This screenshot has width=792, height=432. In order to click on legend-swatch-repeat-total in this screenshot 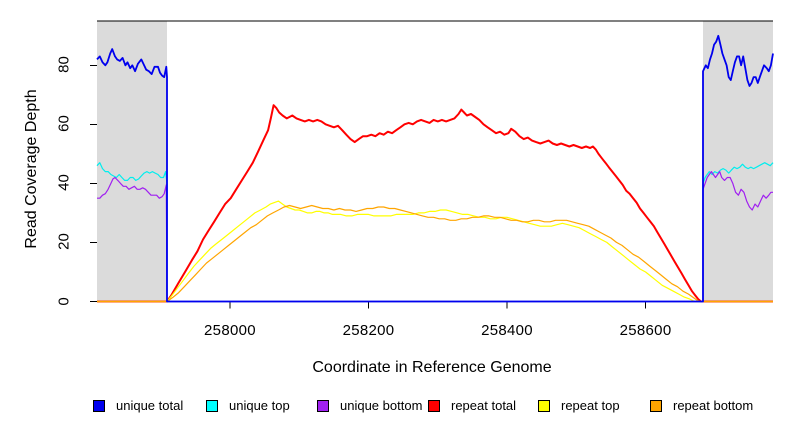, I will do `click(434, 405)`.